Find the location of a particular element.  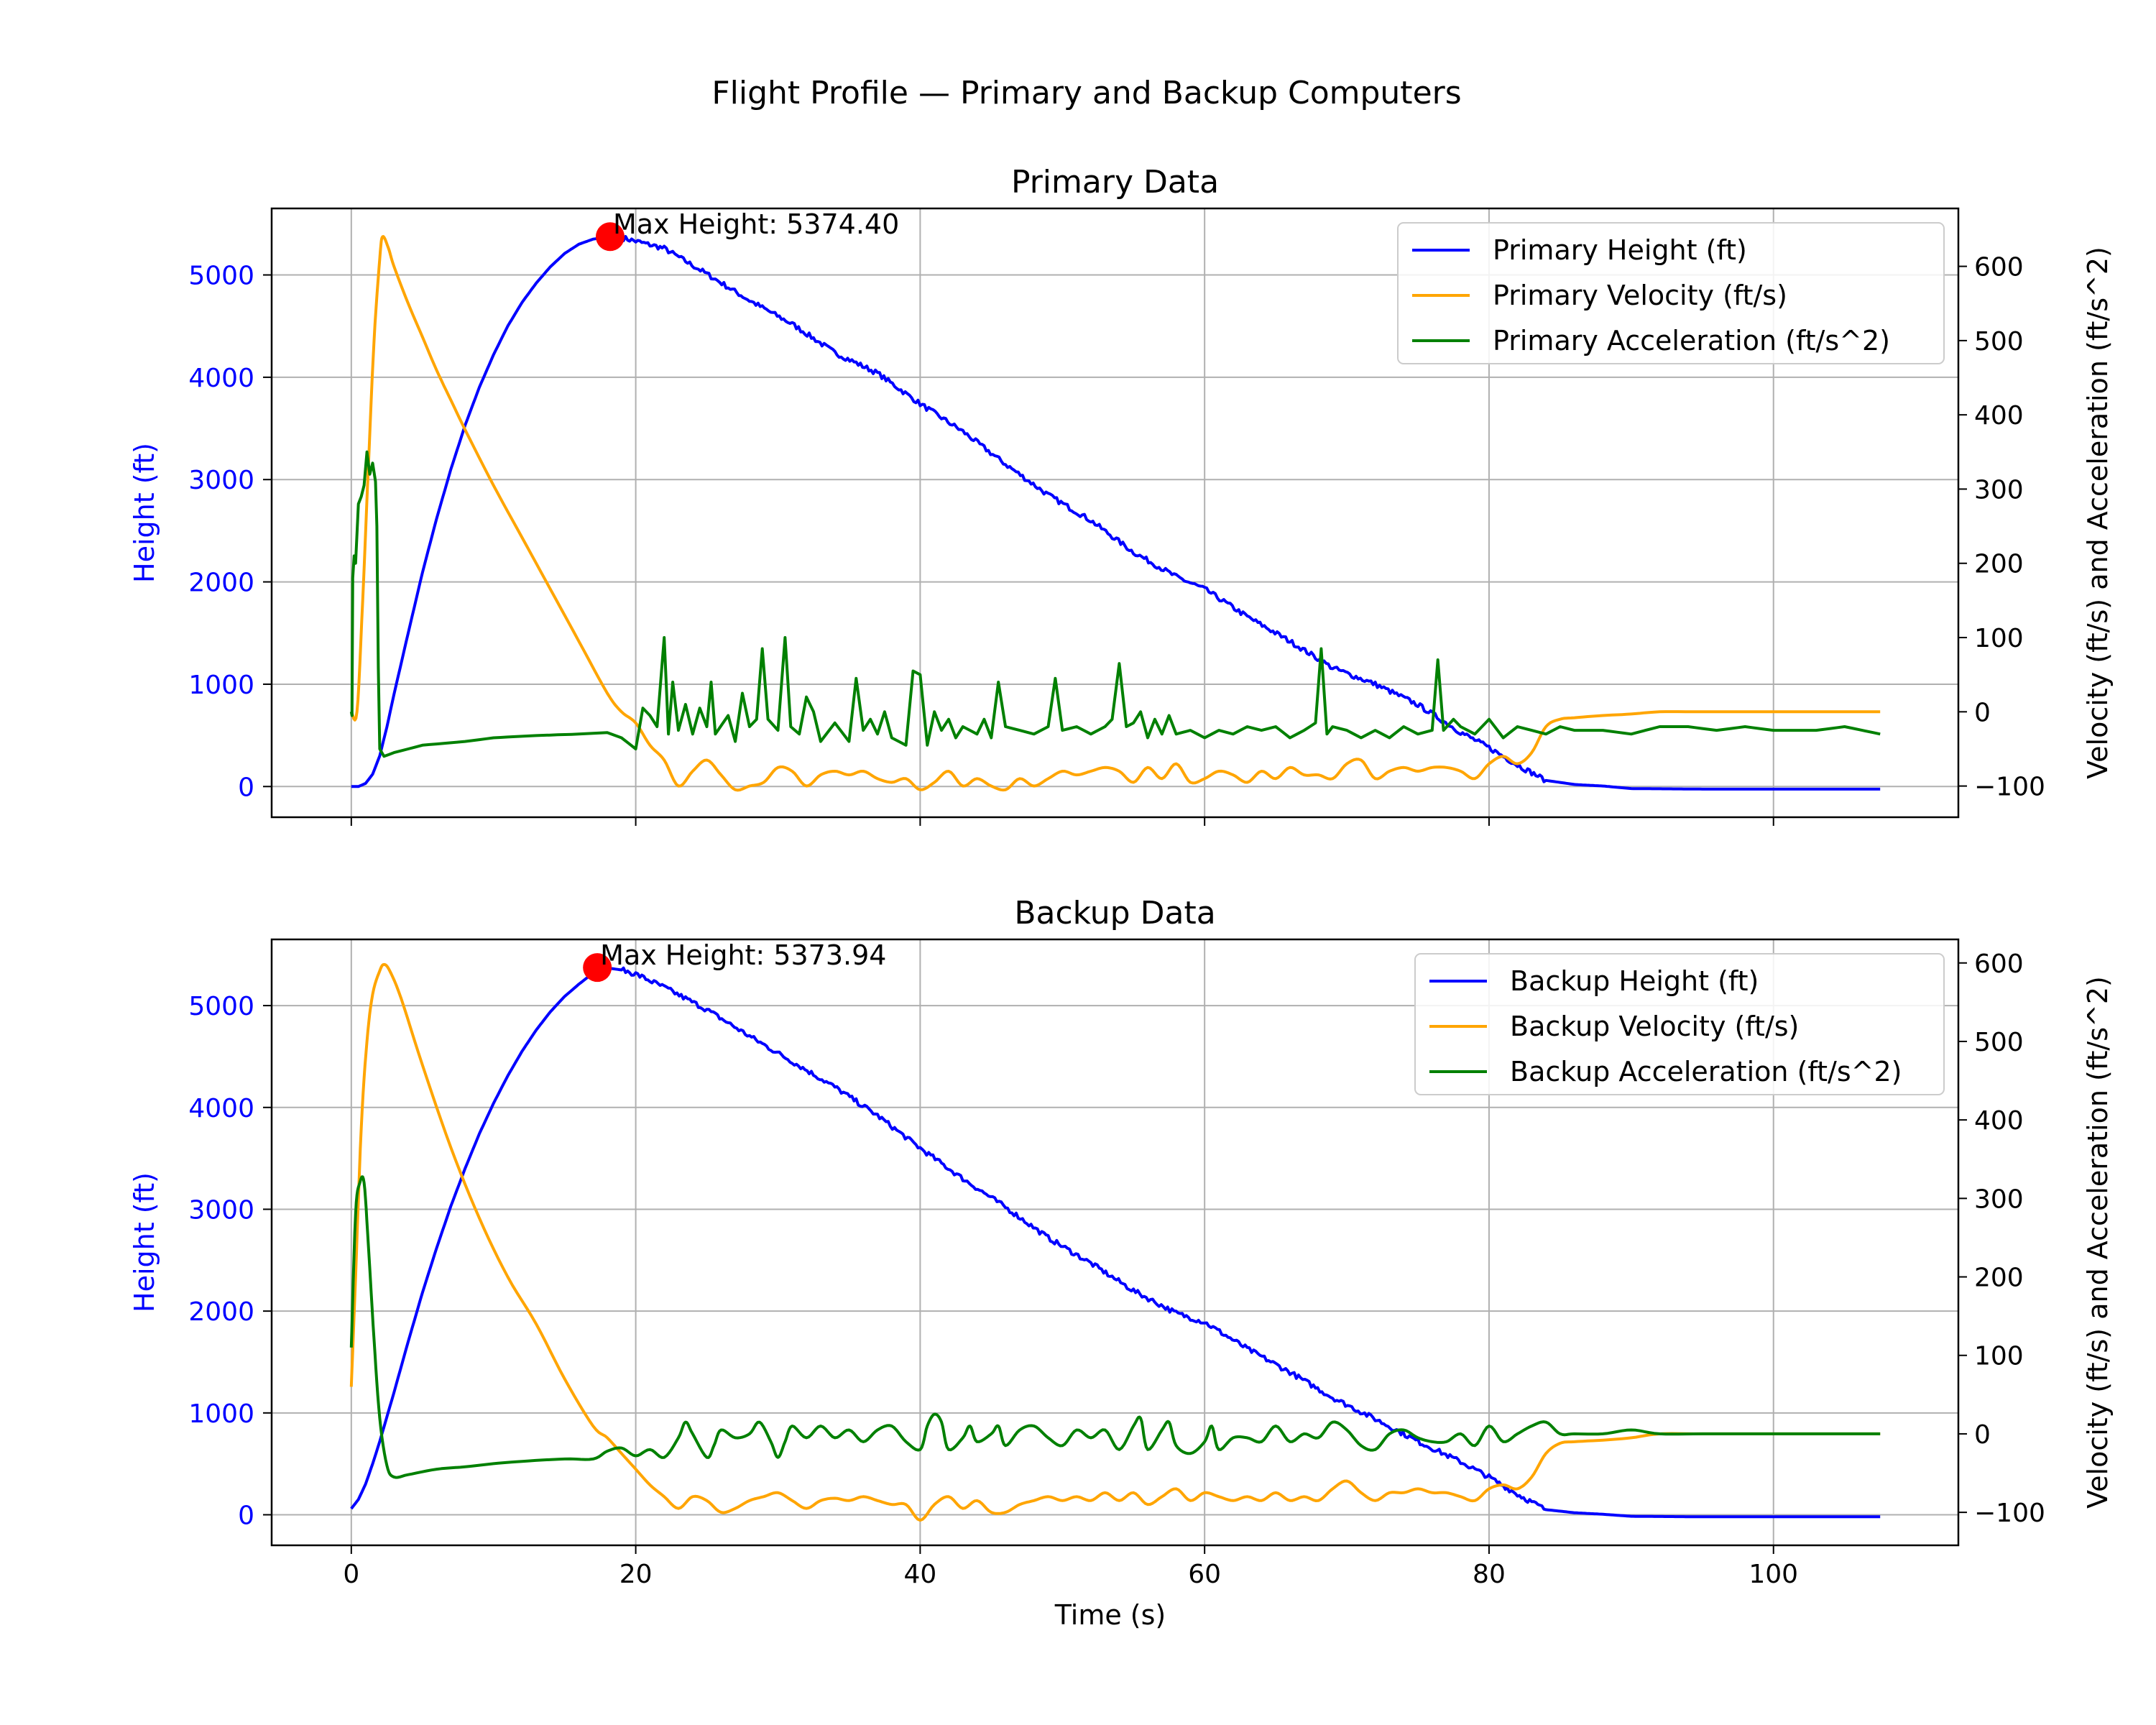

max-height-annotation: Max Height: 5373.94 is located at coordinates (743, 955).